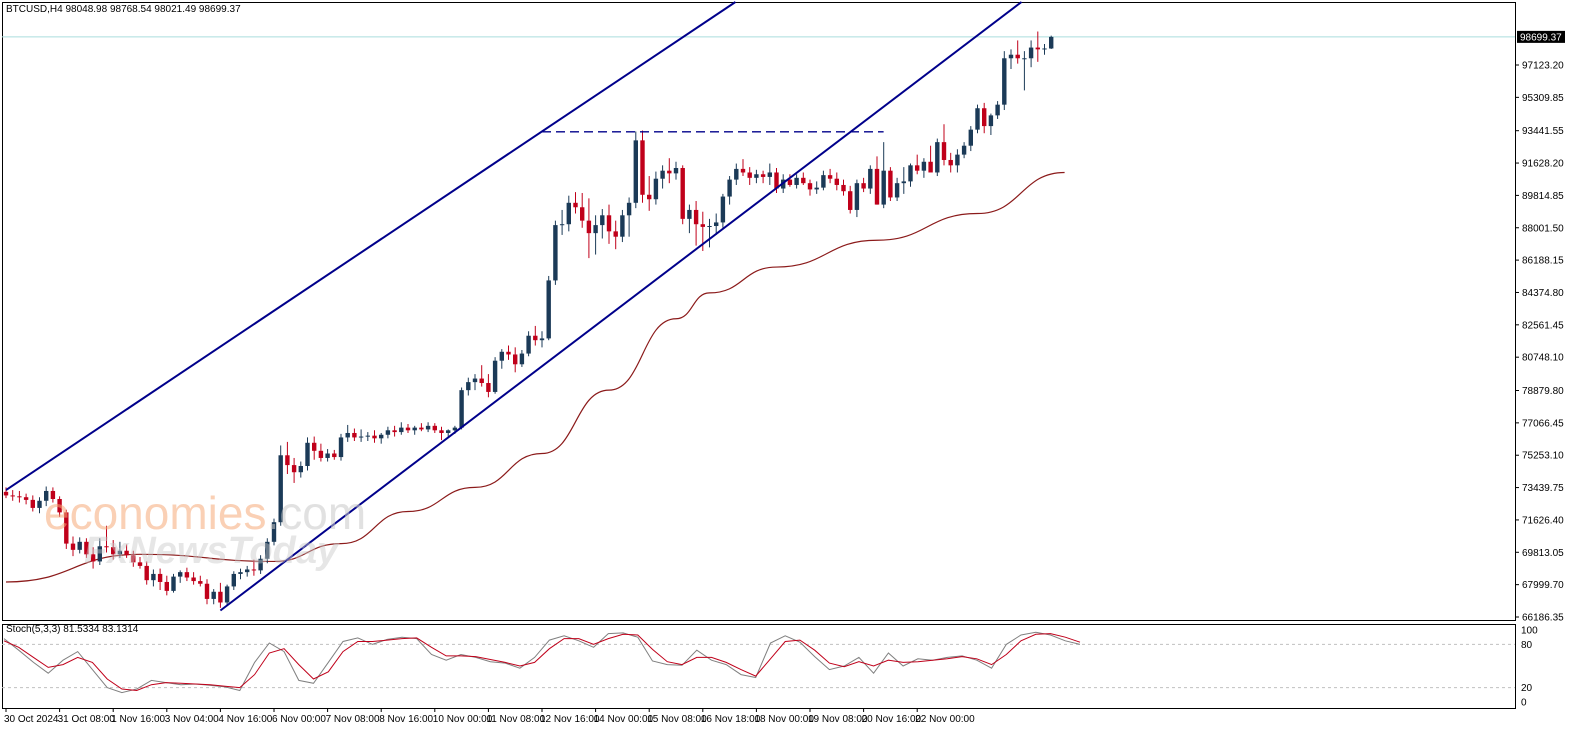  Describe the element at coordinates (770, 667) in the screenshot. I see `stochastic-panel: 100 80 20 0` at that location.